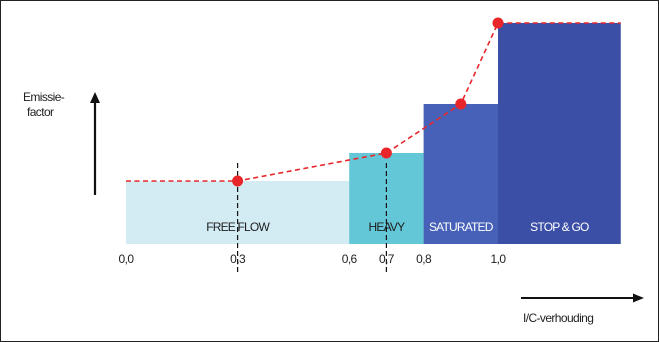 The image size is (659, 342). What do you see at coordinates (40, 112) in the screenshot?
I see `y-axis-label-line2: factor` at bounding box center [40, 112].